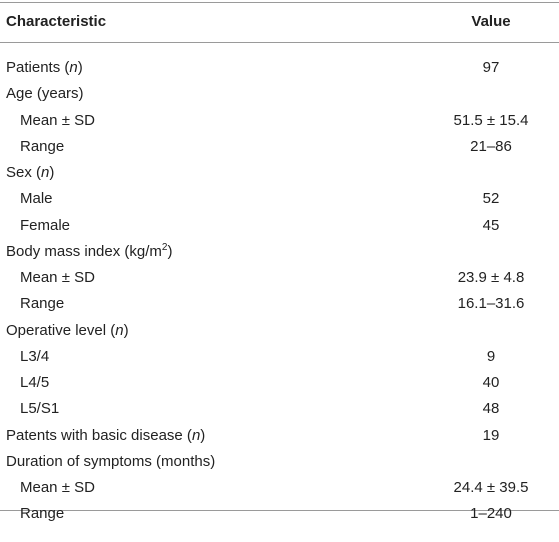 The width and height of the screenshot is (559, 542). What do you see at coordinates (491, 225) in the screenshot?
I see `row-value: 45` at bounding box center [491, 225].